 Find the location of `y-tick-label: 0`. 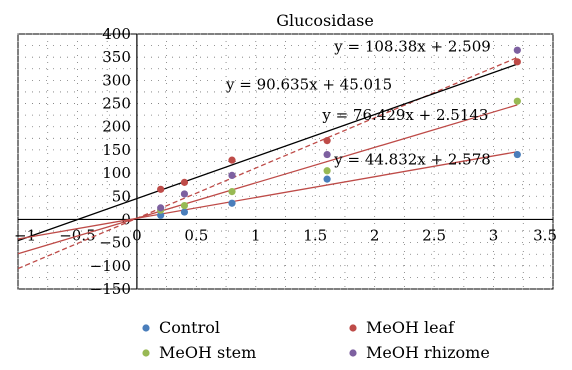

y-tick-label: 0 is located at coordinates (126, 219).